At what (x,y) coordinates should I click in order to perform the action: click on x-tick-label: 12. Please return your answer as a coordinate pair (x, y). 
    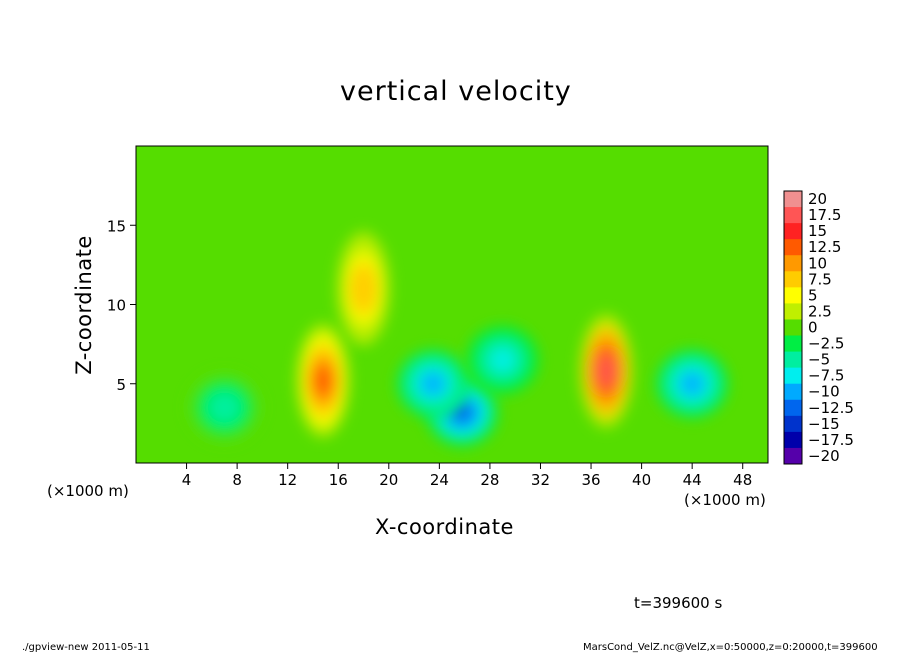
    Looking at the image, I should click on (287, 480).